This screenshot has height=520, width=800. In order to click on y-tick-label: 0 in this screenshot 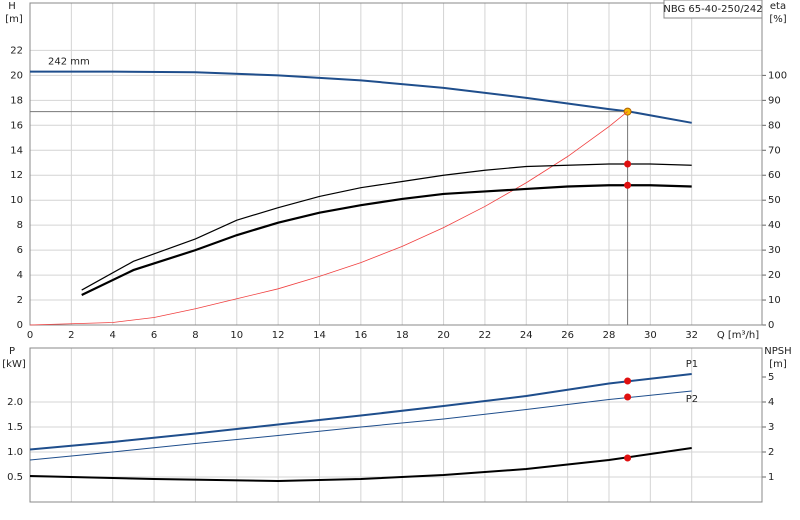, I will do `click(20, 325)`.